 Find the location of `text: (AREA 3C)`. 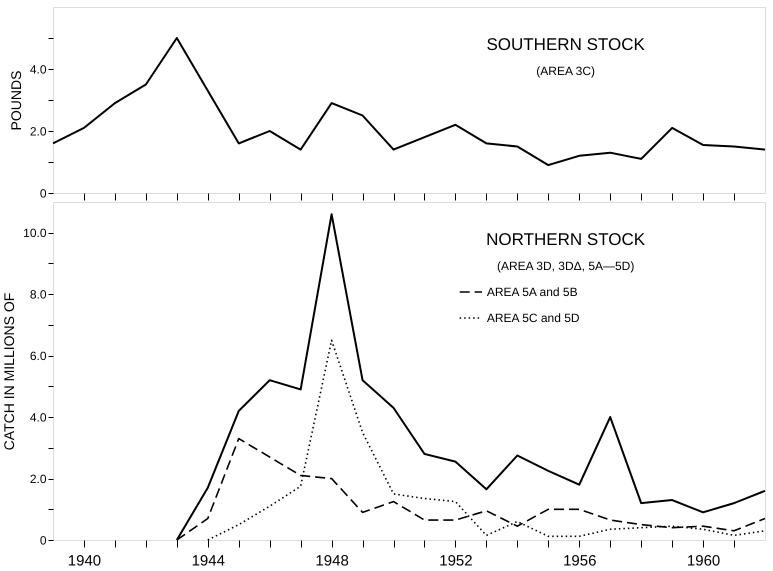

text: (AREA 3C) is located at coordinates (565, 71).